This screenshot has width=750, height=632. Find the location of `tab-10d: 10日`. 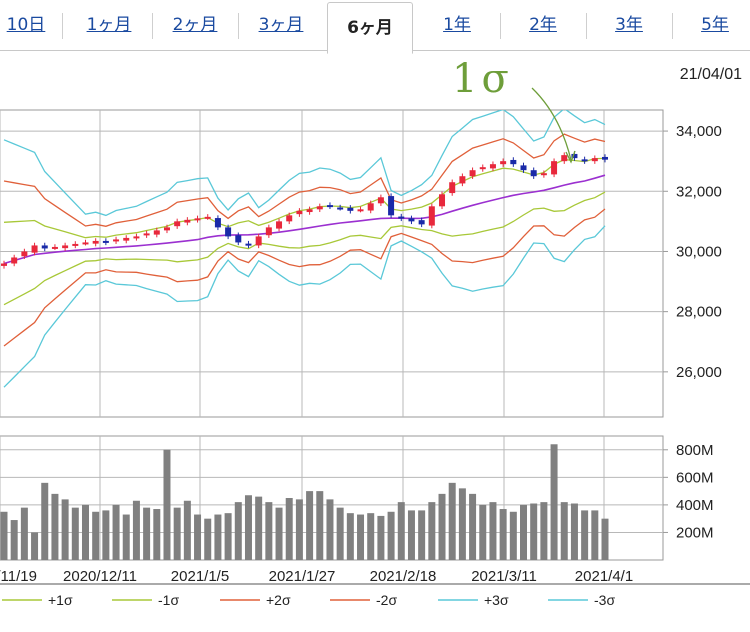

tab-10d: 10日 is located at coordinates (26, 25).